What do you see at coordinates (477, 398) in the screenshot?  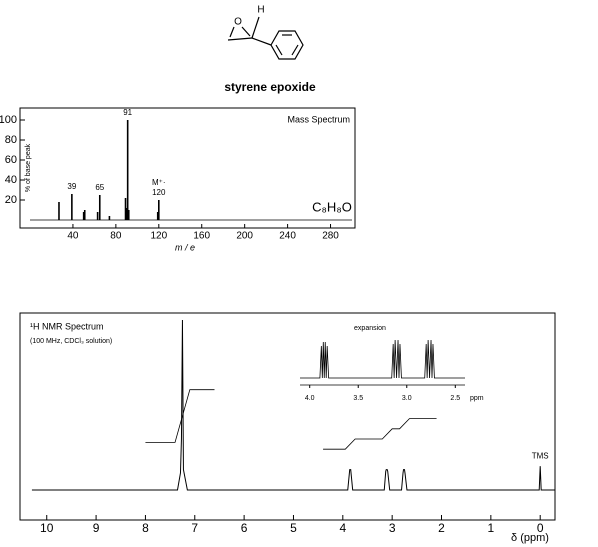 I see `inset-x-label: ppm` at bounding box center [477, 398].